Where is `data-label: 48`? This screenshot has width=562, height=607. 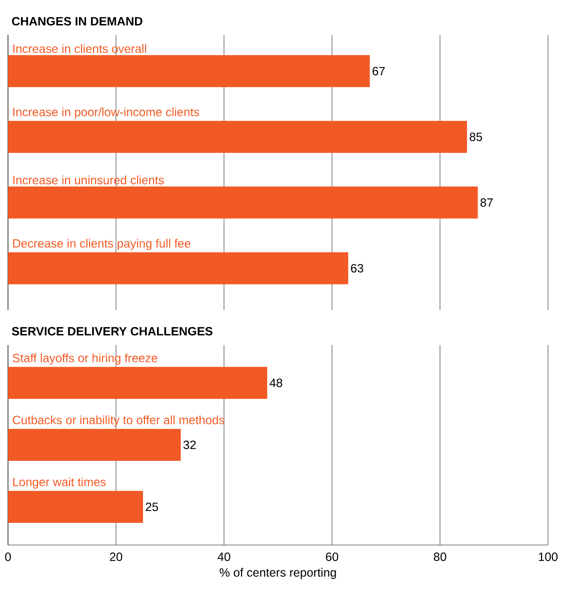 data-label: 48 is located at coordinates (276, 383).